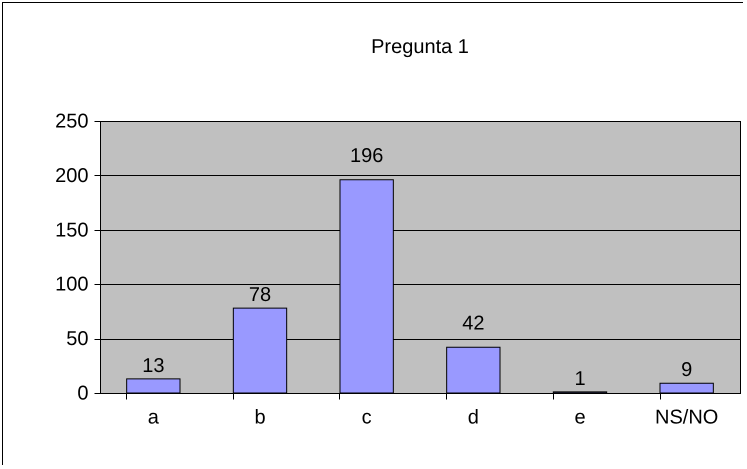 This screenshot has width=747, height=469. I want to click on x-tick-label: a, so click(154, 417).